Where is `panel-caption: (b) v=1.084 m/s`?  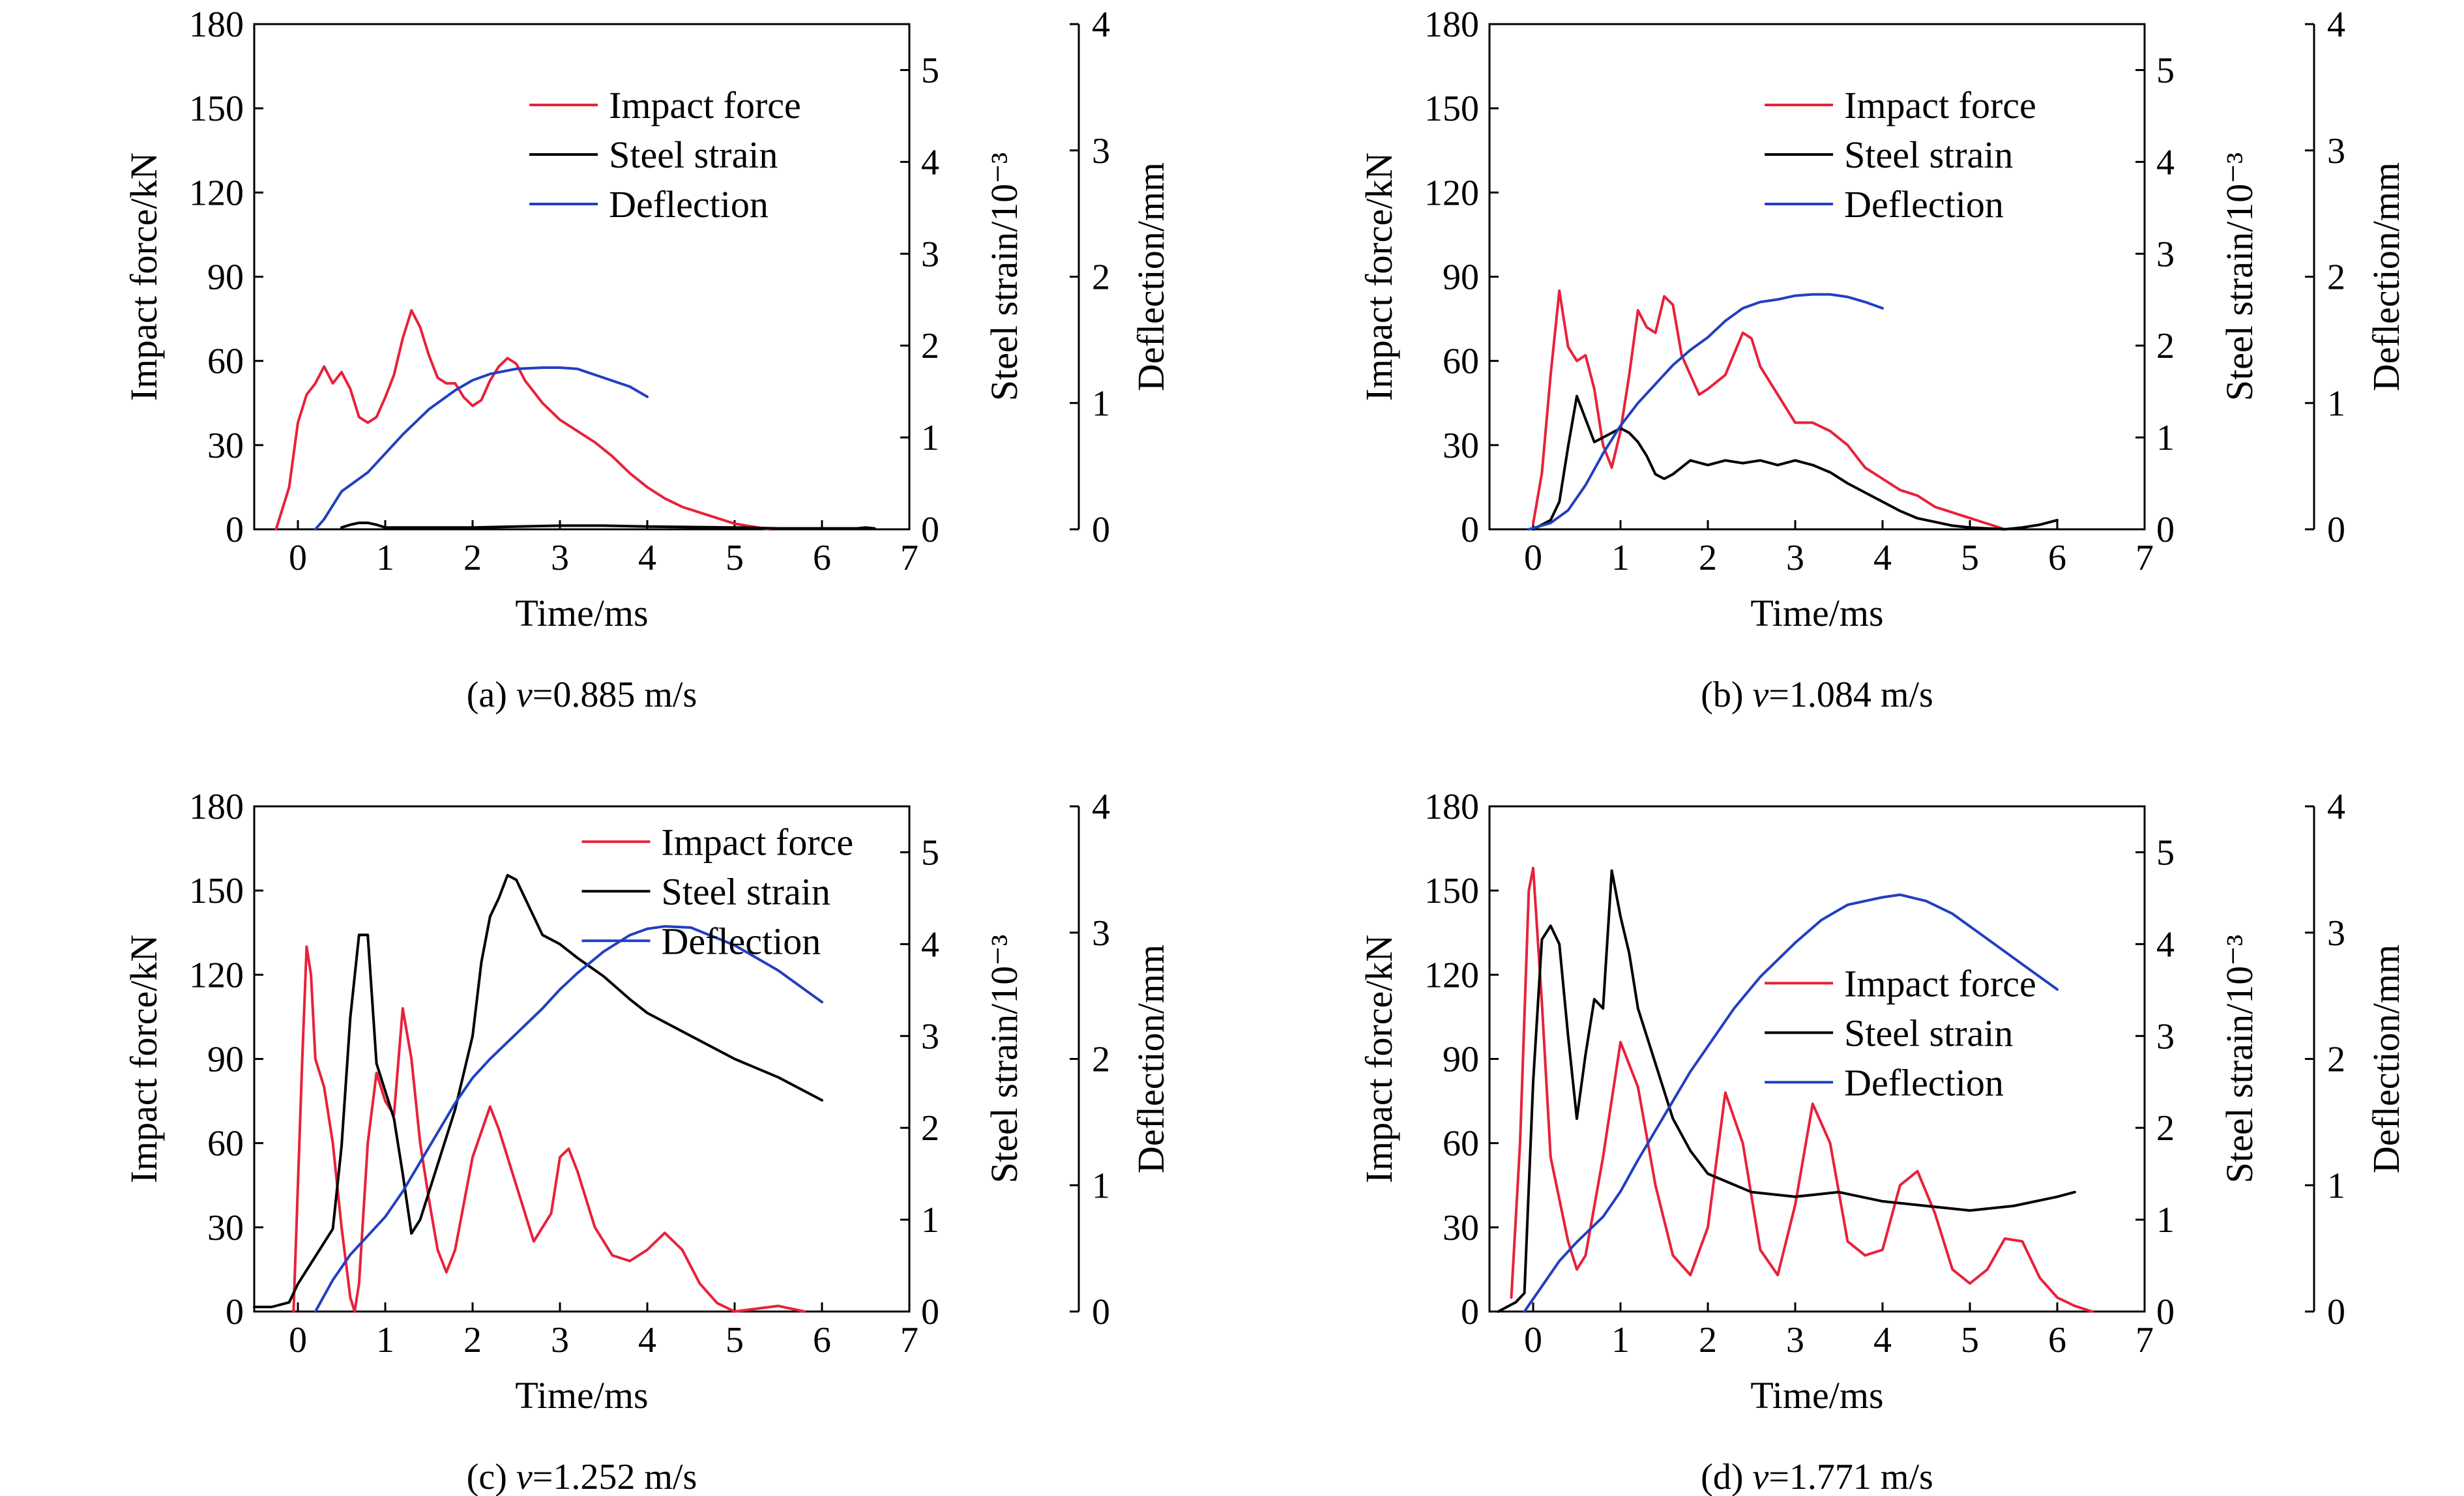
panel-caption: (b) v=1.084 m/s is located at coordinates (1817, 695).